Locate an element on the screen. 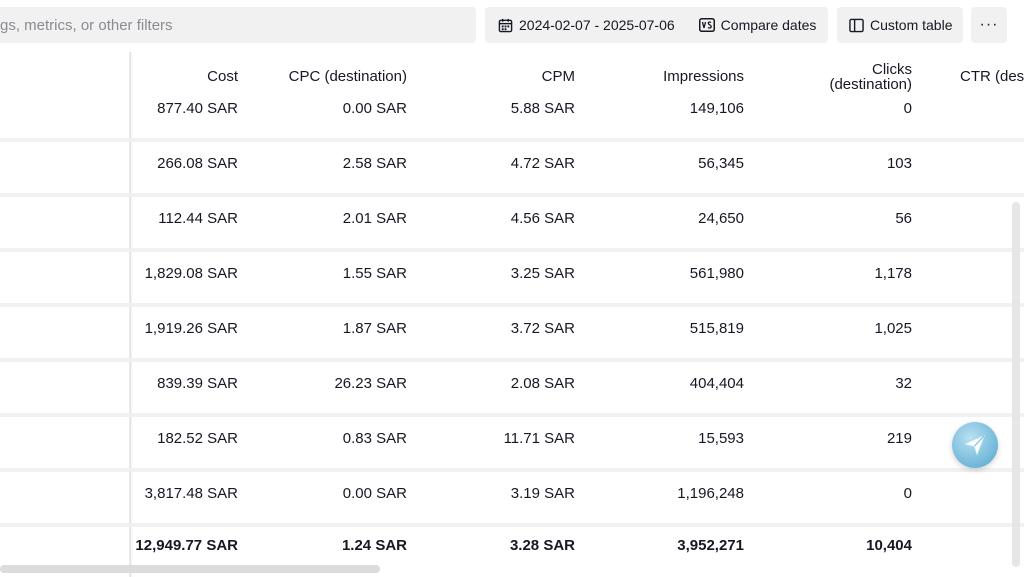 Image resolution: width=1024 pixels, height=577 pixels. cell-impressions: 515,819 is located at coordinates (716, 328).